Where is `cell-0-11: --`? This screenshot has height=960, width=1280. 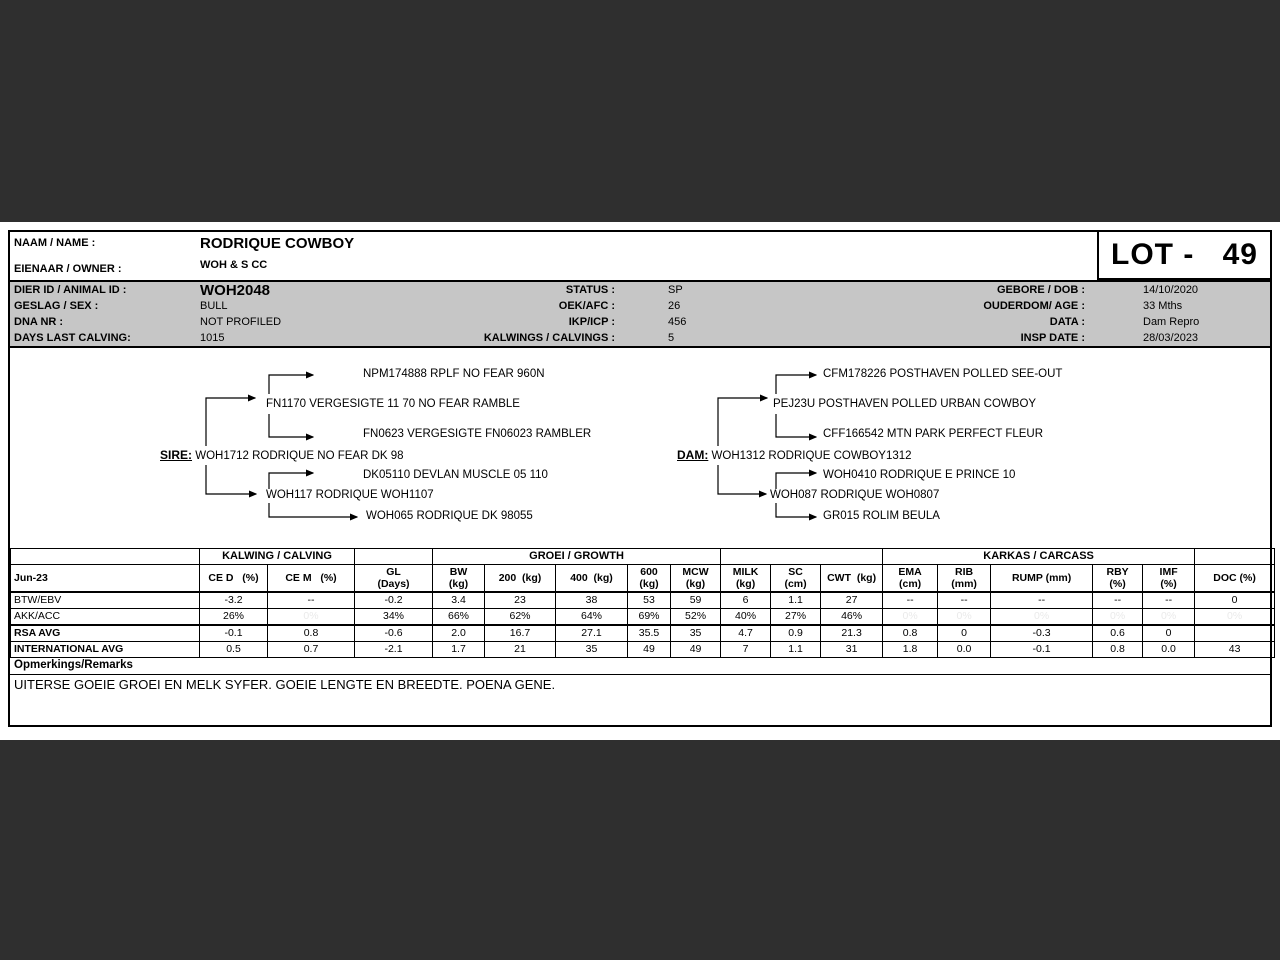 cell-0-11: -- is located at coordinates (910, 600).